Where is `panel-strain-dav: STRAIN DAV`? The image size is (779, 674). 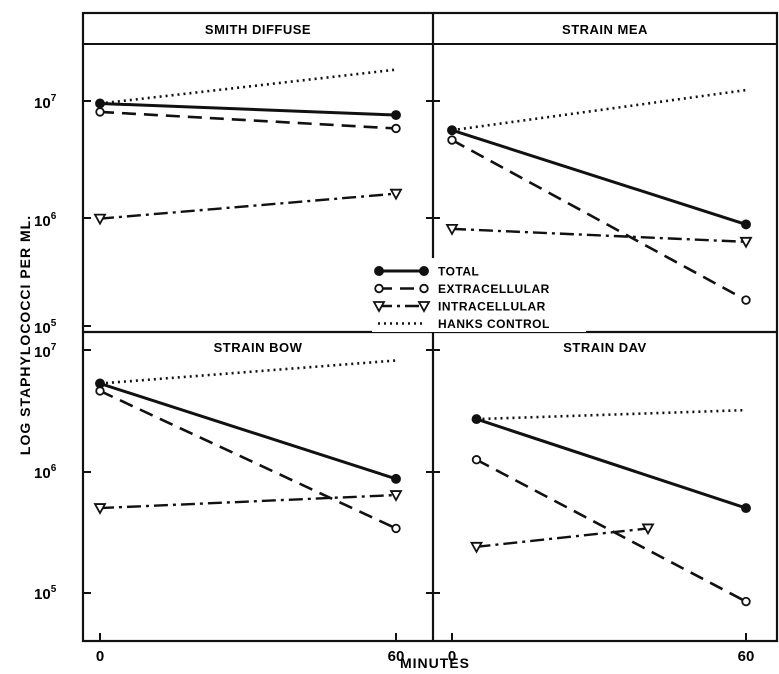 panel-strain-dav: STRAIN DAV is located at coordinates (610, 473).